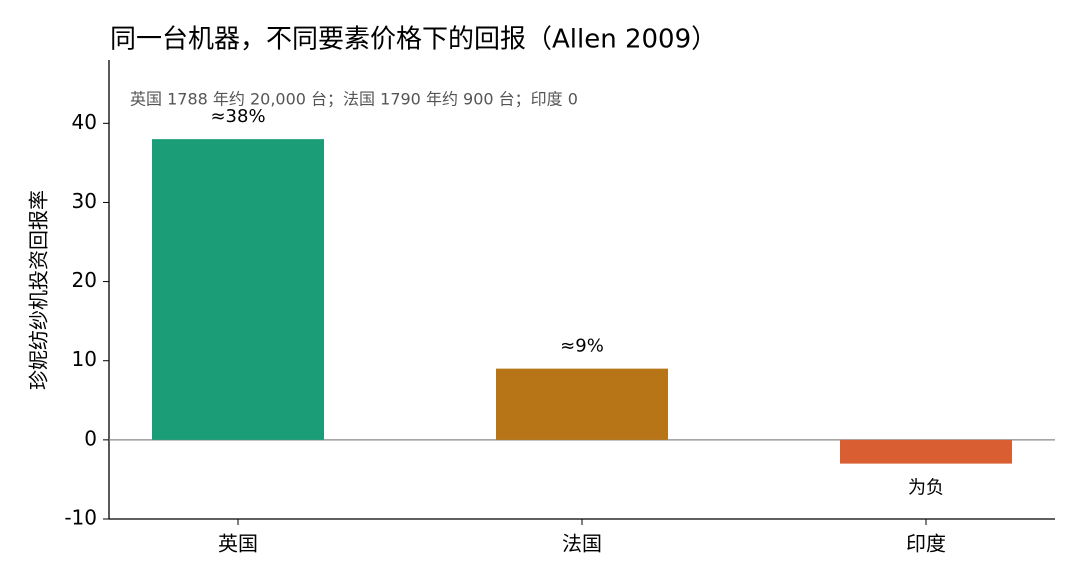 Image resolution: width=1080 pixels, height=586 pixels. What do you see at coordinates (582, 346) in the screenshot?
I see `value-label: ≈9%` at bounding box center [582, 346].